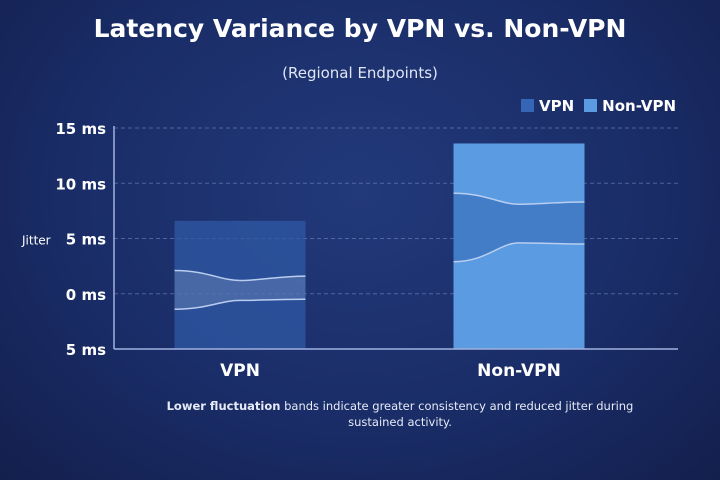 This screenshot has width=720, height=480. Describe the element at coordinates (519, 371) in the screenshot. I see `x-tick-label: Non-VPN` at that location.